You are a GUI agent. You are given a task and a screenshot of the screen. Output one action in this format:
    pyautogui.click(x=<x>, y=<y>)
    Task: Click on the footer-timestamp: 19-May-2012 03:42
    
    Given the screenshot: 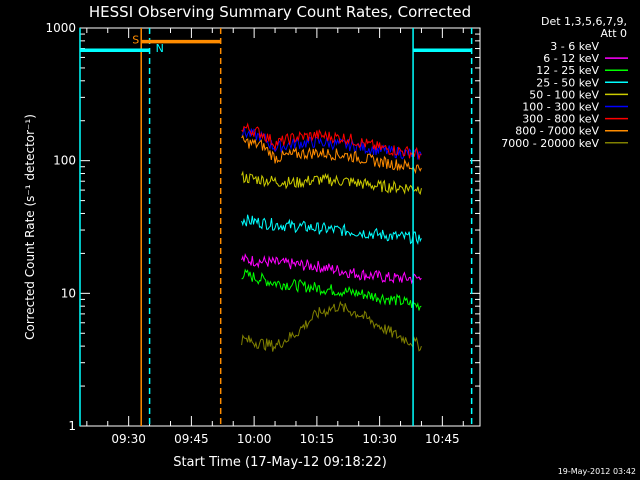 What is the action you would take?
    pyautogui.click(x=597, y=471)
    